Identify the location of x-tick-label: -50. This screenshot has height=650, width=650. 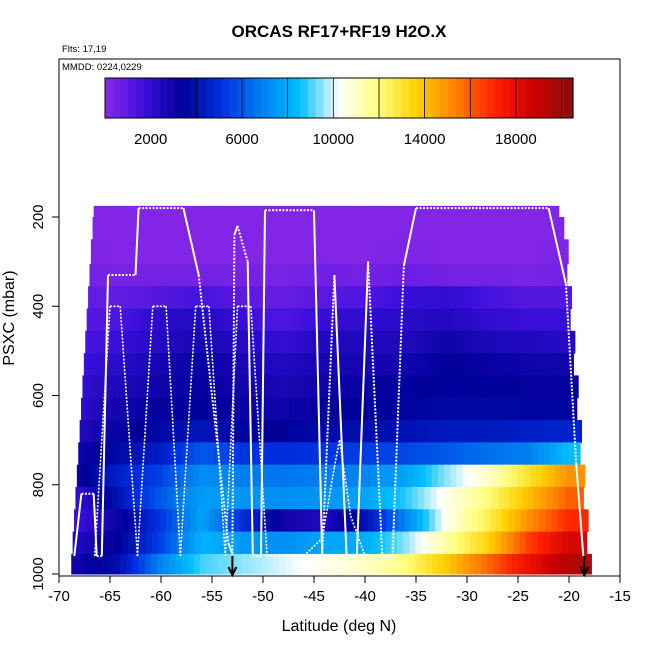
(263, 596).